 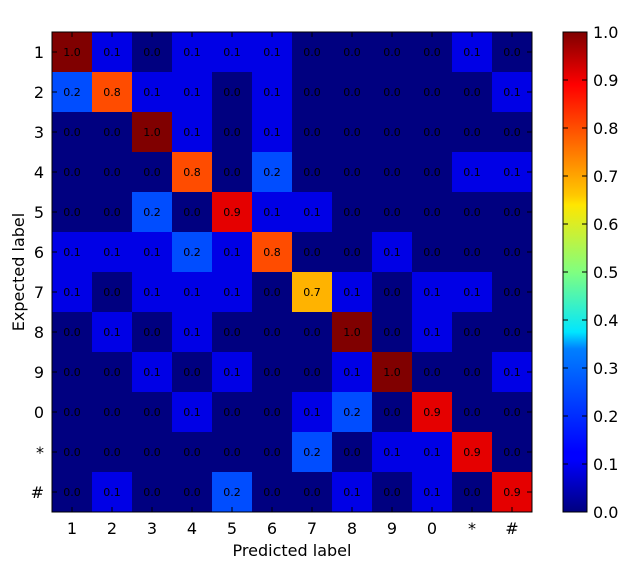 I want to click on colorbar-tick-label: 0.8, so click(x=605, y=128).